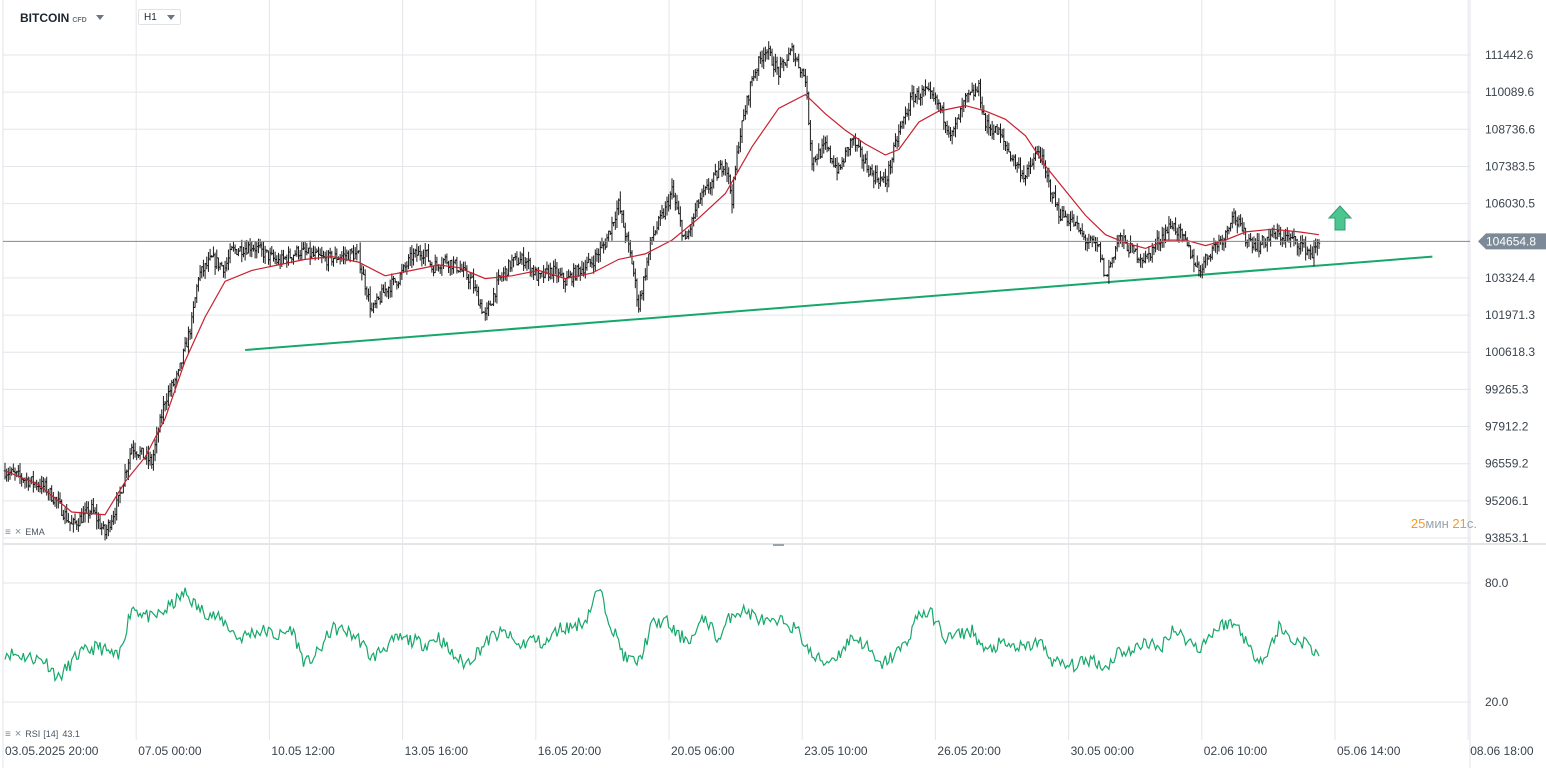 This screenshot has width=1546, height=768. Describe the element at coordinates (1509, 55) in the screenshot. I see `price-tick-label: 111442.6` at that location.